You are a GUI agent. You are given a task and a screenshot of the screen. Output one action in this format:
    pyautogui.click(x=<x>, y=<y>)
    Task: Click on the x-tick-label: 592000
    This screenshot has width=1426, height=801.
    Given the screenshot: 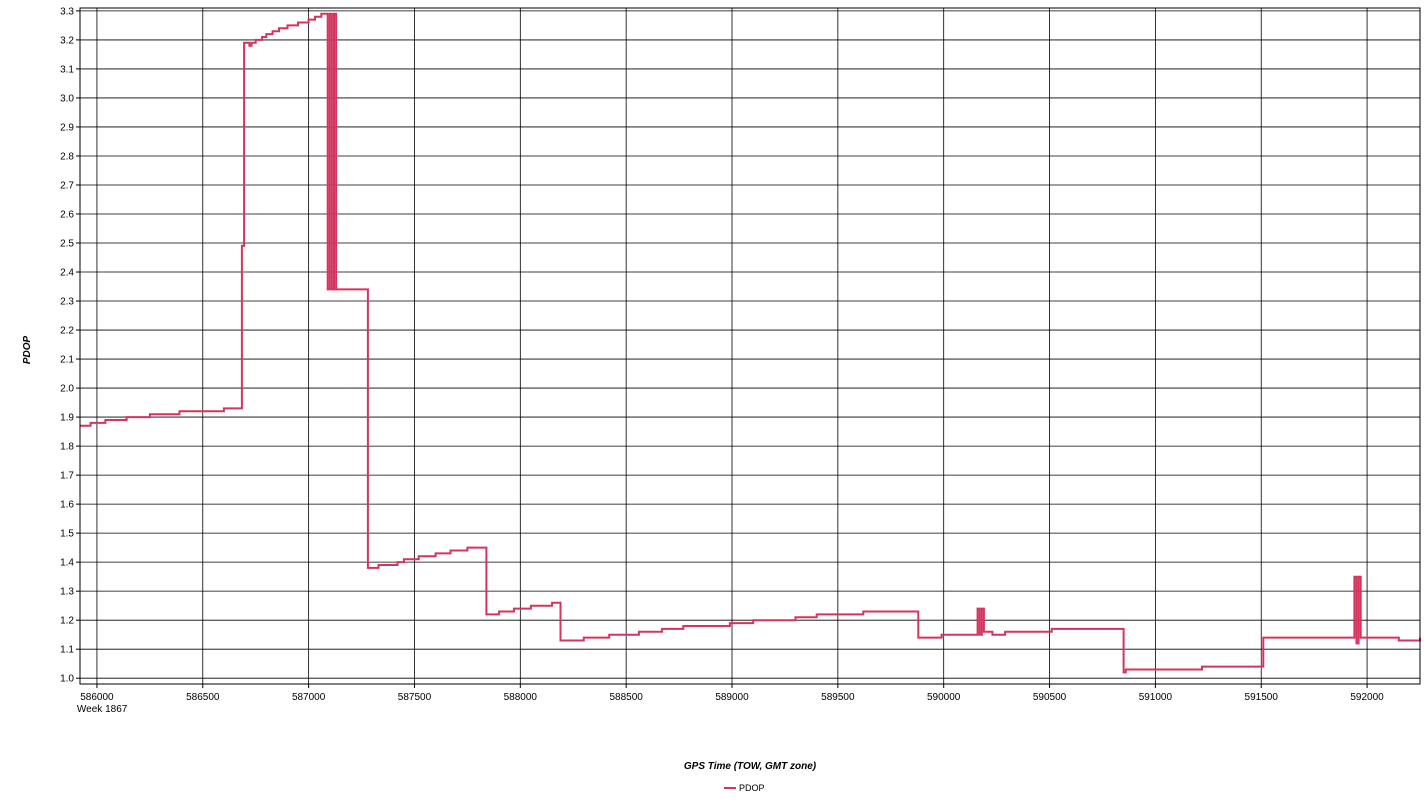 What is the action you would take?
    pyautogui.click(x=1367, y=697)
    